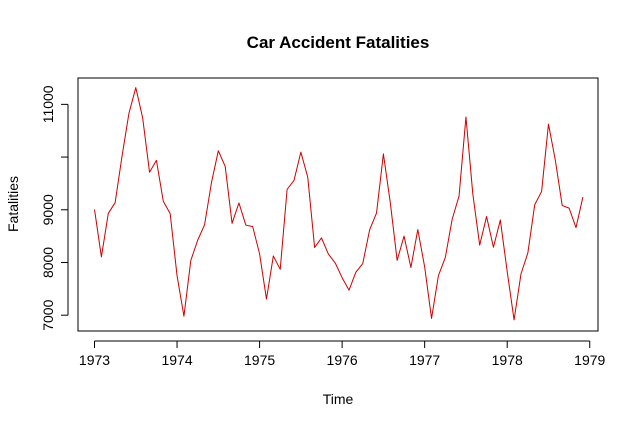 Image resolution: width=640 pixels, height=429 pixels. I want to click on y-axis: 7000 8000 9000 11000, so click(54, 208).